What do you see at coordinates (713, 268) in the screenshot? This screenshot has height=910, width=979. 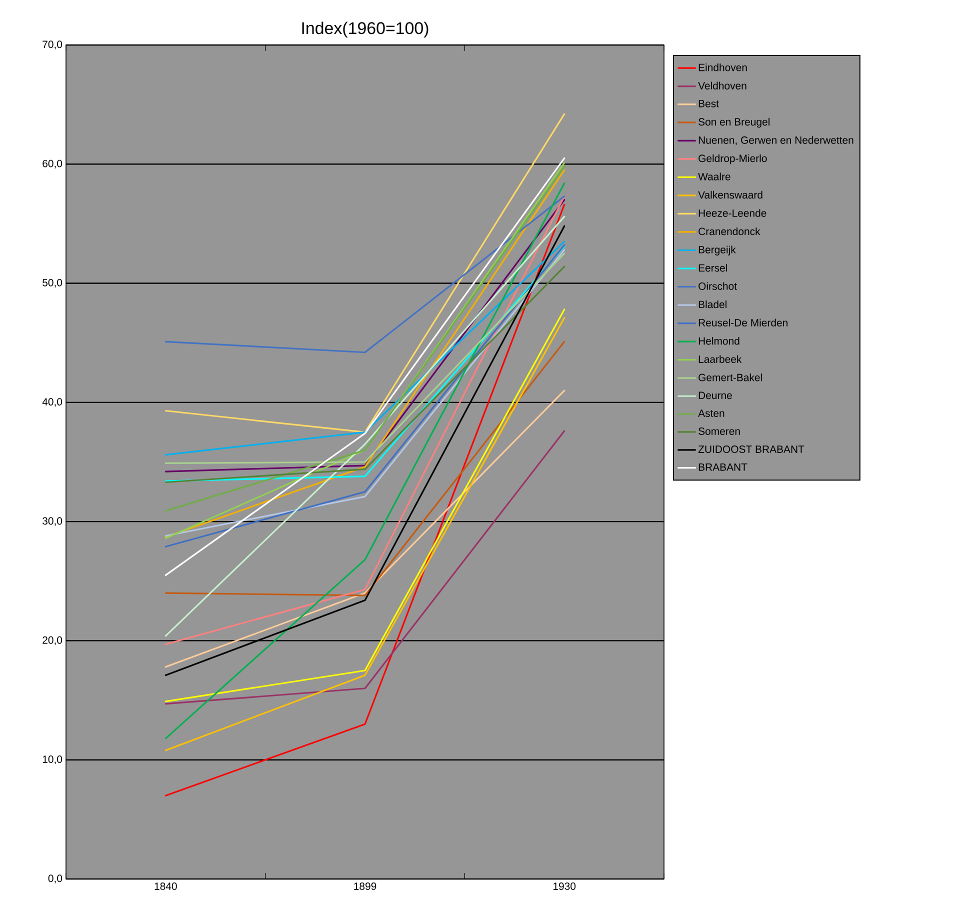 I see `legend-label: Eersel` at bounding box center [713, 268].